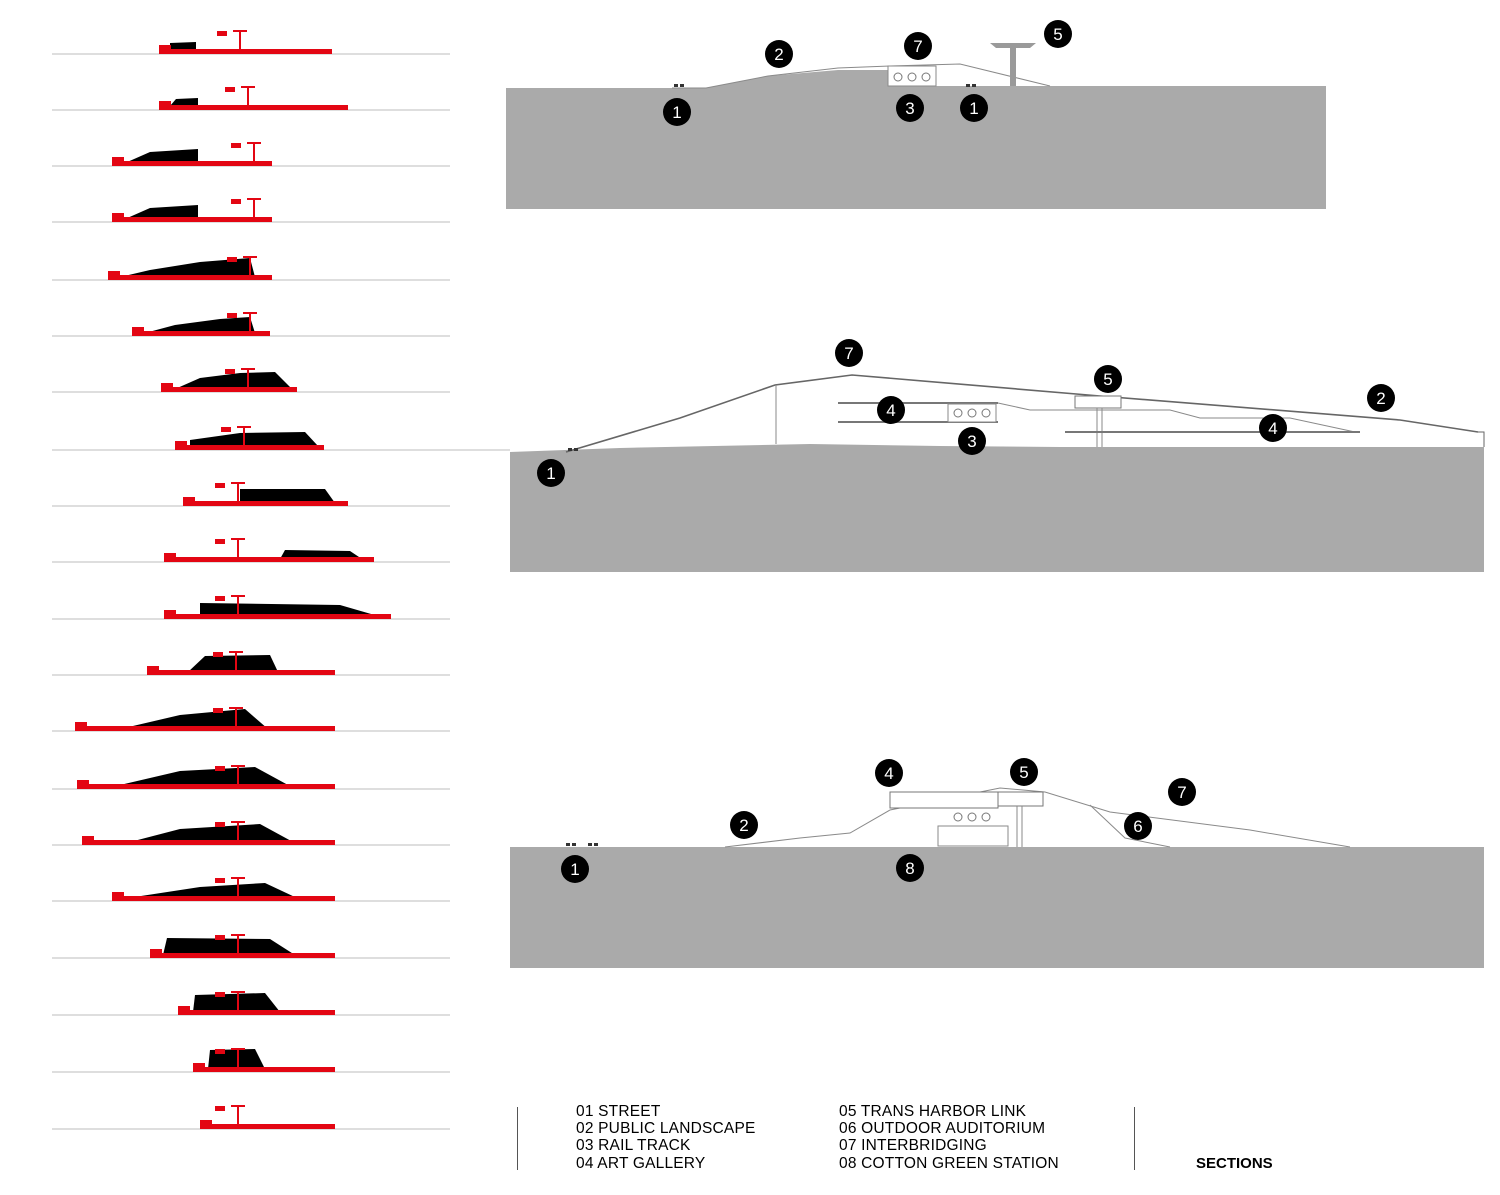  I want to click on legend-item: 02 PUBLIC LANDSCAPE, so click(666, 1129).